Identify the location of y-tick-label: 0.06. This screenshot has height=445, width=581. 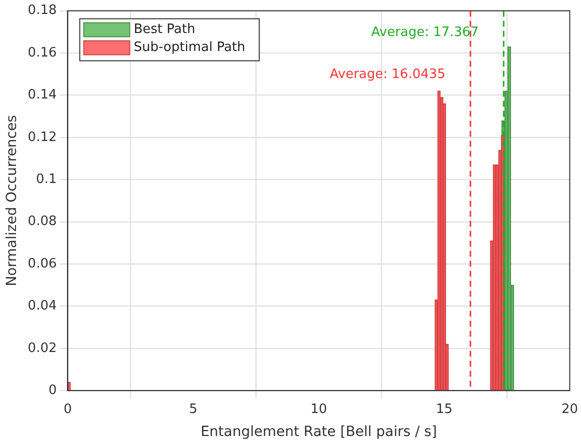
(42, 264).